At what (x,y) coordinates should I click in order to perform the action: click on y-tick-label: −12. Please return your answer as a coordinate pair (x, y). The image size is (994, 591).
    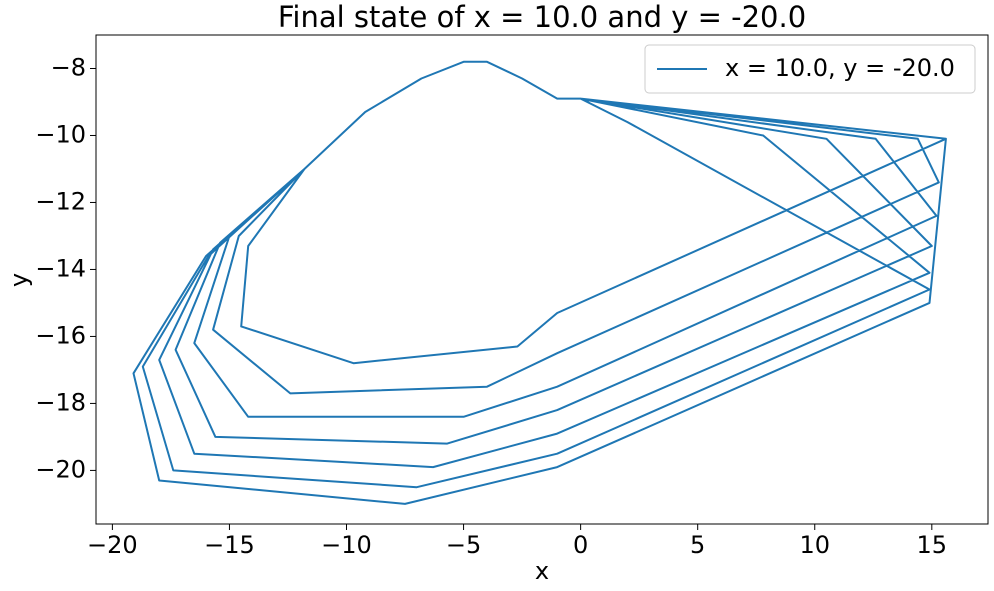
    Looking at the image, I should click on (60, 201).